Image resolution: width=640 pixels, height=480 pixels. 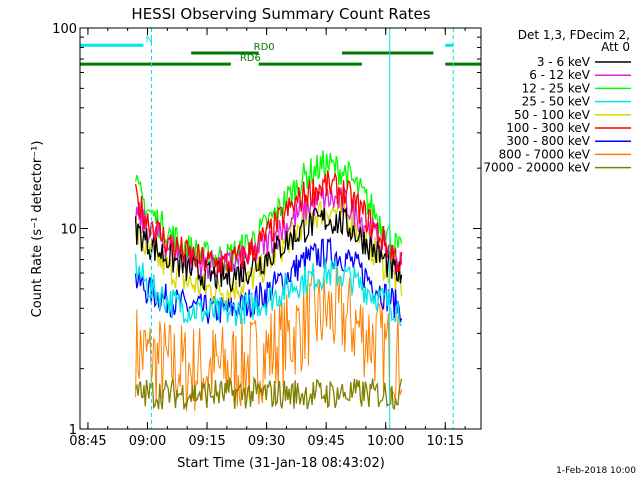 I want to click on legend-label: 7000 - 20000 keV, so click(x=536, y=168).